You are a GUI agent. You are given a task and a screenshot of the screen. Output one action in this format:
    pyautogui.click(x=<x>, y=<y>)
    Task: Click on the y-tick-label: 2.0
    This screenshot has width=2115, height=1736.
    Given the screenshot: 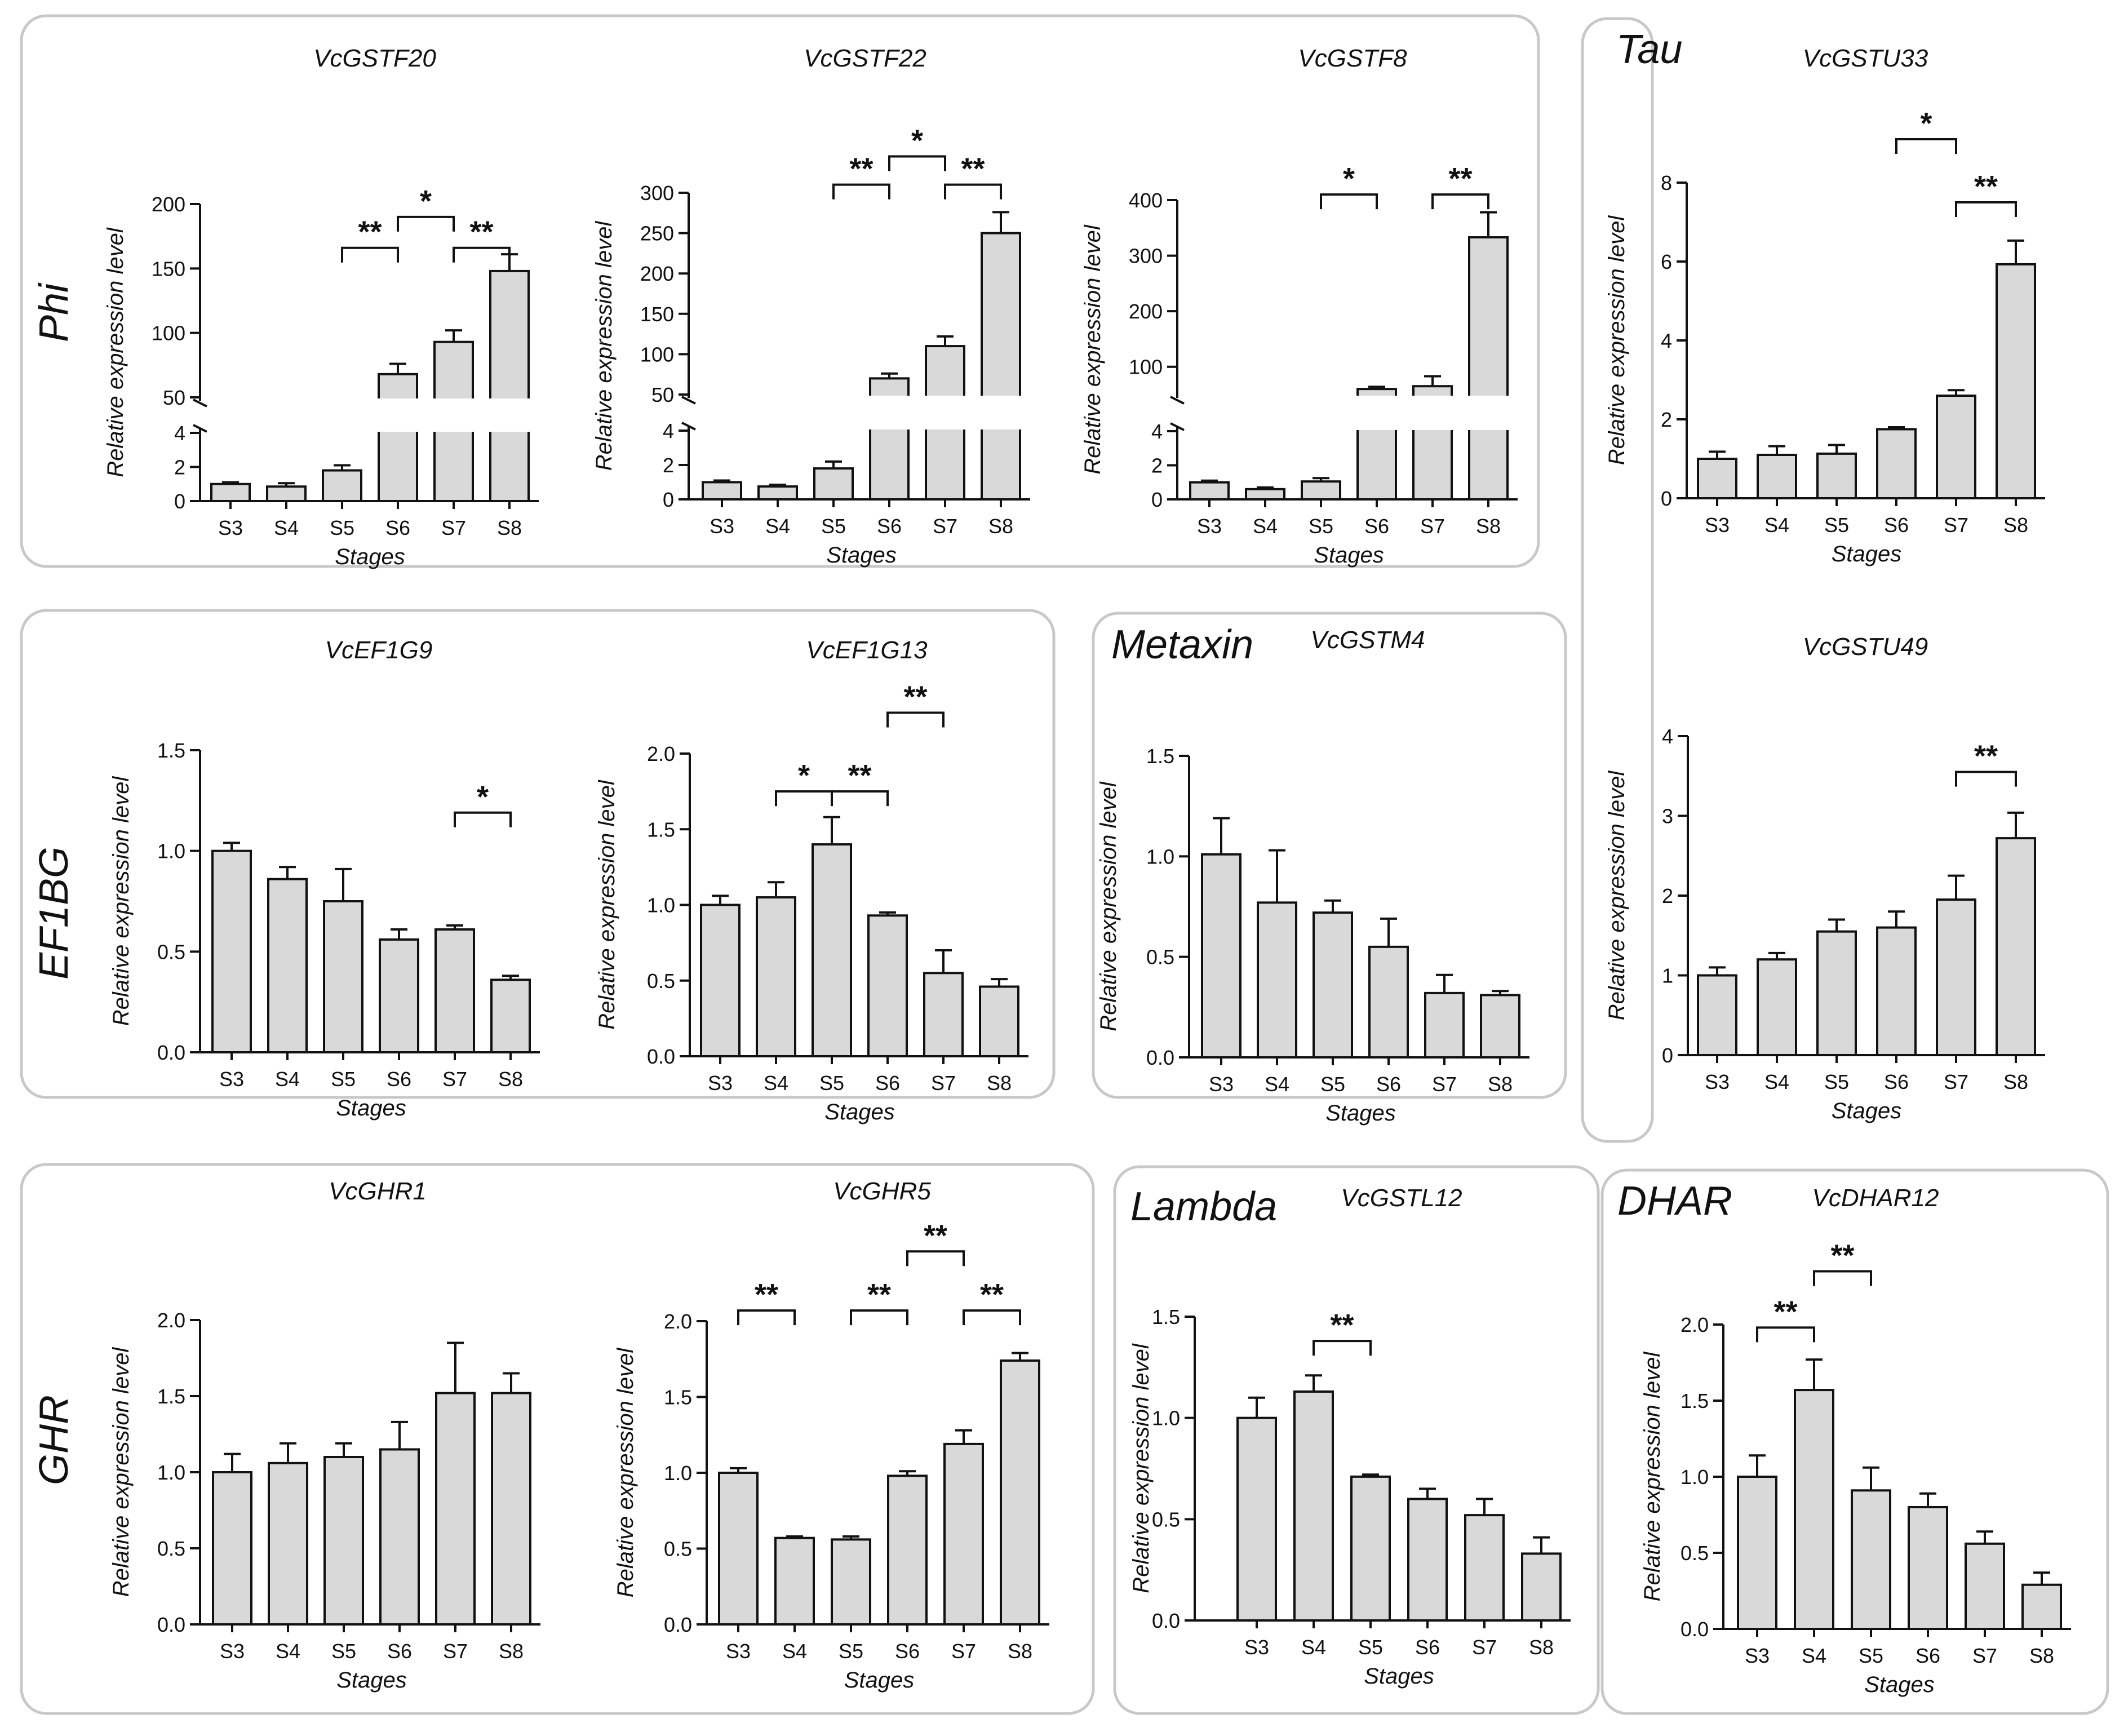 What is the action you would take?
    pyautogui.click(x=661, y=753)
    